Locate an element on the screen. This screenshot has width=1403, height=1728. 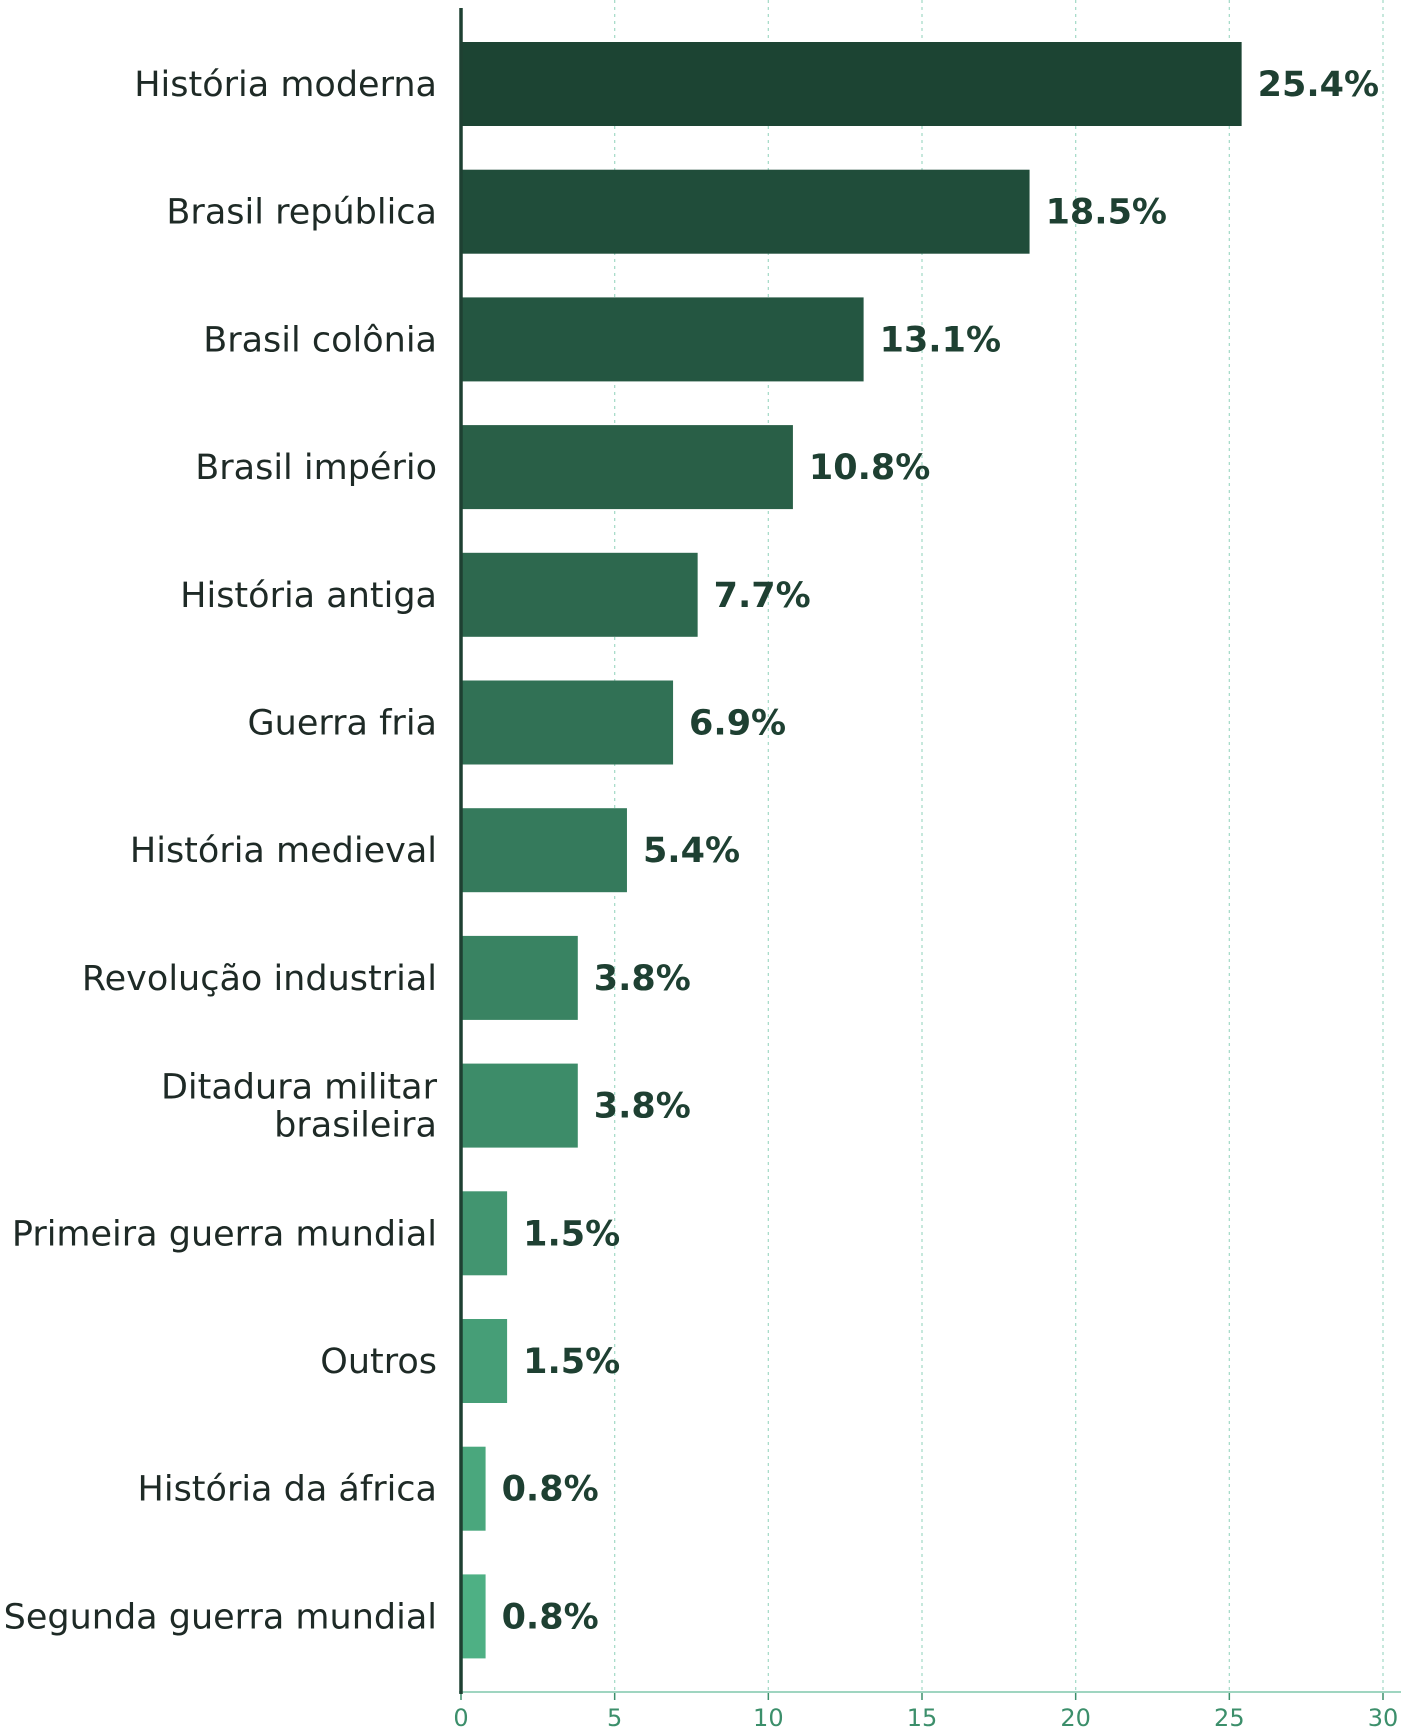
category-label: Brasil república is located at coordinates (301, 213).